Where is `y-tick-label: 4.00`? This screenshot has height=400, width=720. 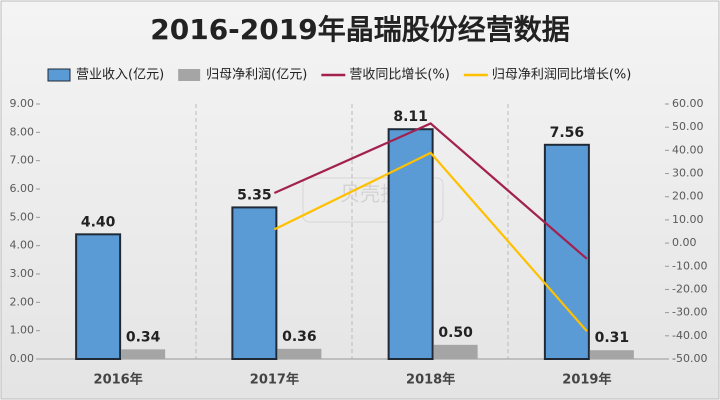
y-tick-label: 4.00 is located at coordinates (22, 245).